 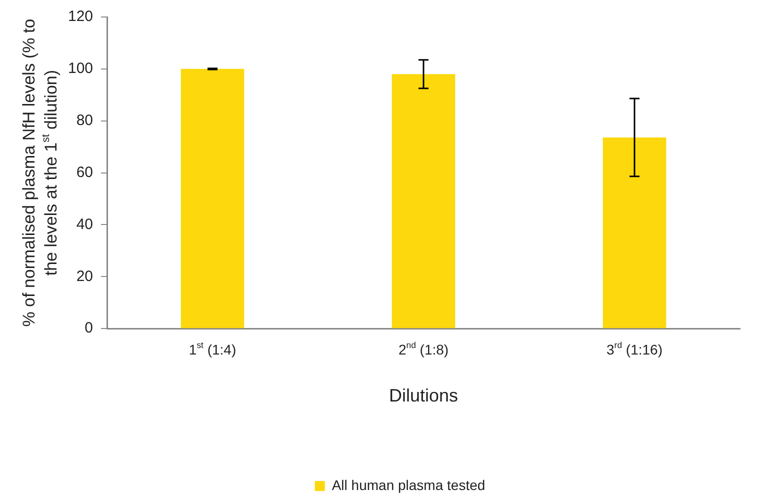 I want to click on y-tick-label: 80, so click(x=85, y=121).